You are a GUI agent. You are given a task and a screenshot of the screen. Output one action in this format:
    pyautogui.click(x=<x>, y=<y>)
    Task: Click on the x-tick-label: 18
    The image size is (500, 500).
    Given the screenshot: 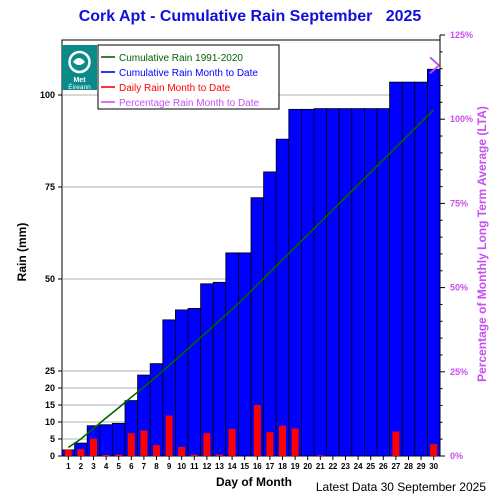 What is the action you would take?
    pyautogui.click(x=282, y=466)
    